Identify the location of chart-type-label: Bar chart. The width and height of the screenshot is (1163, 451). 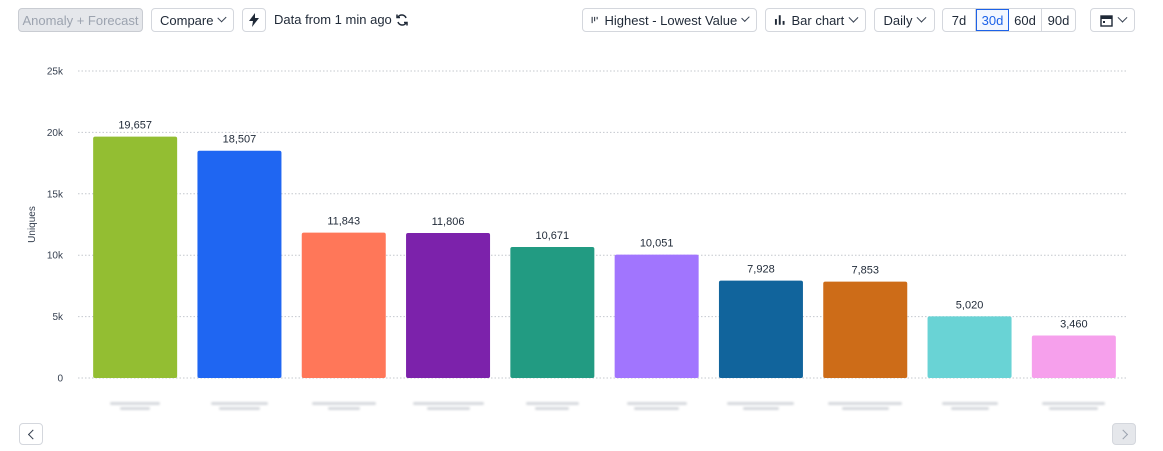
(818, 20).